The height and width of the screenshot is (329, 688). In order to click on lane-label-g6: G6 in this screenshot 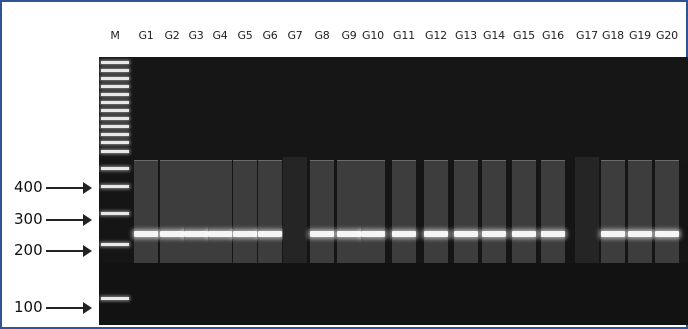, I will do `click(270, 35)`.